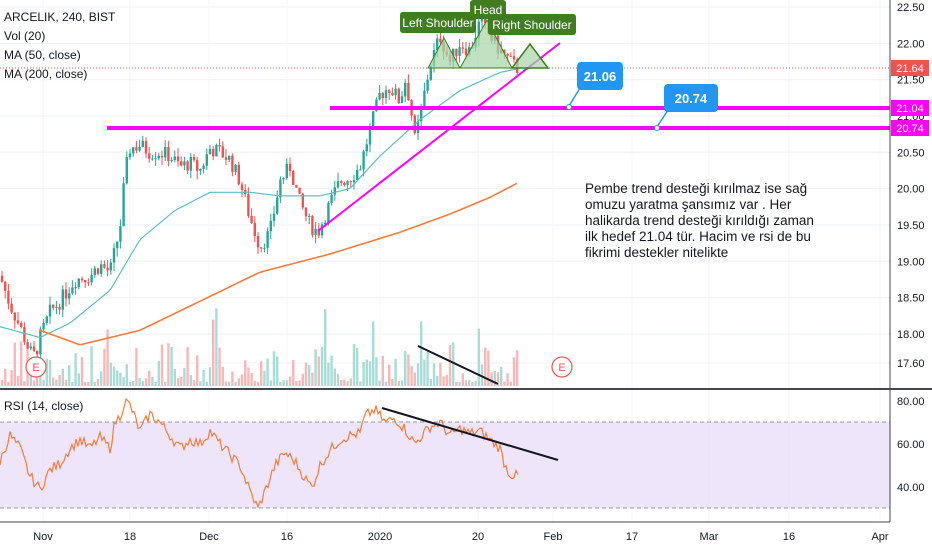 The height and width of the screenshot is (550, 932). I want to click on left-shoulder-label: Left Shoulder, so click(437, 23).